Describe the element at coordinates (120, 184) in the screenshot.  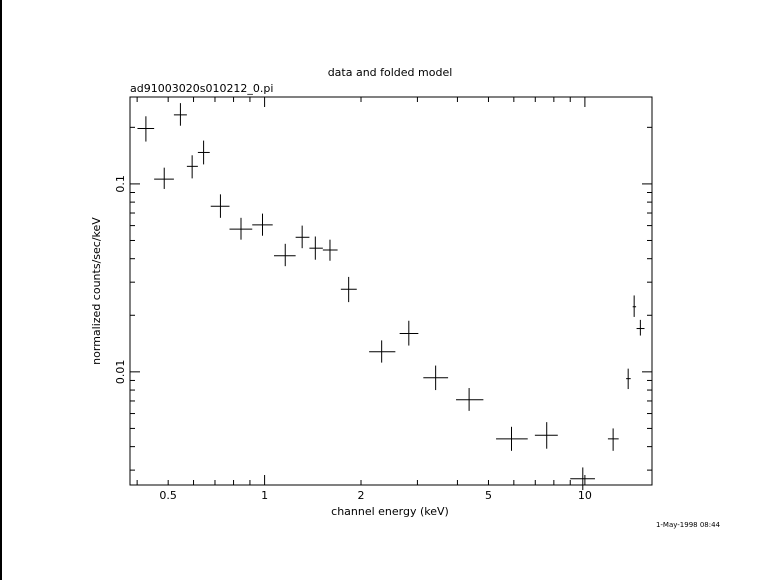
I see `y-tick-label: 0.1` at that location.